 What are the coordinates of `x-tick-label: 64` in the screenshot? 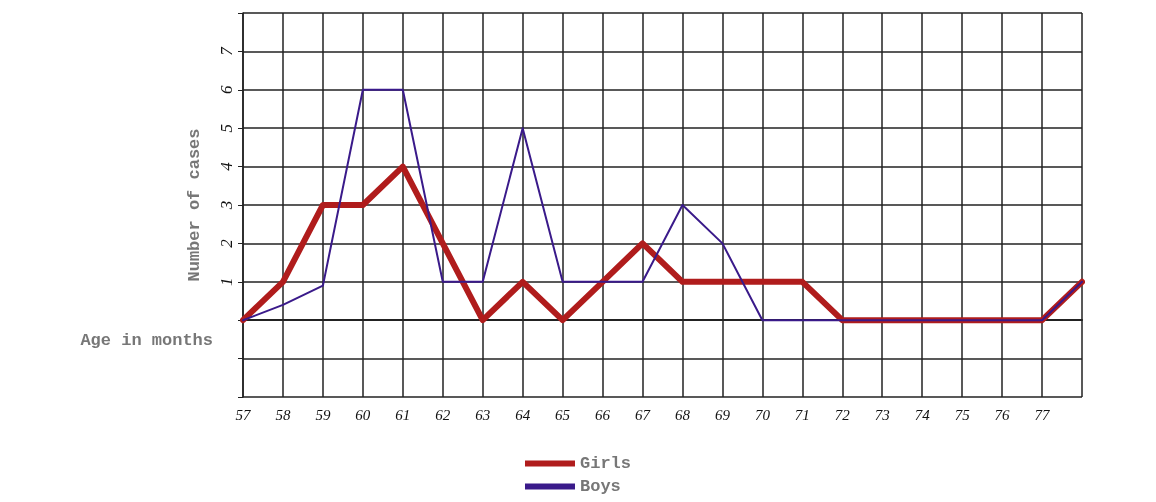 It's located at (523, 414).